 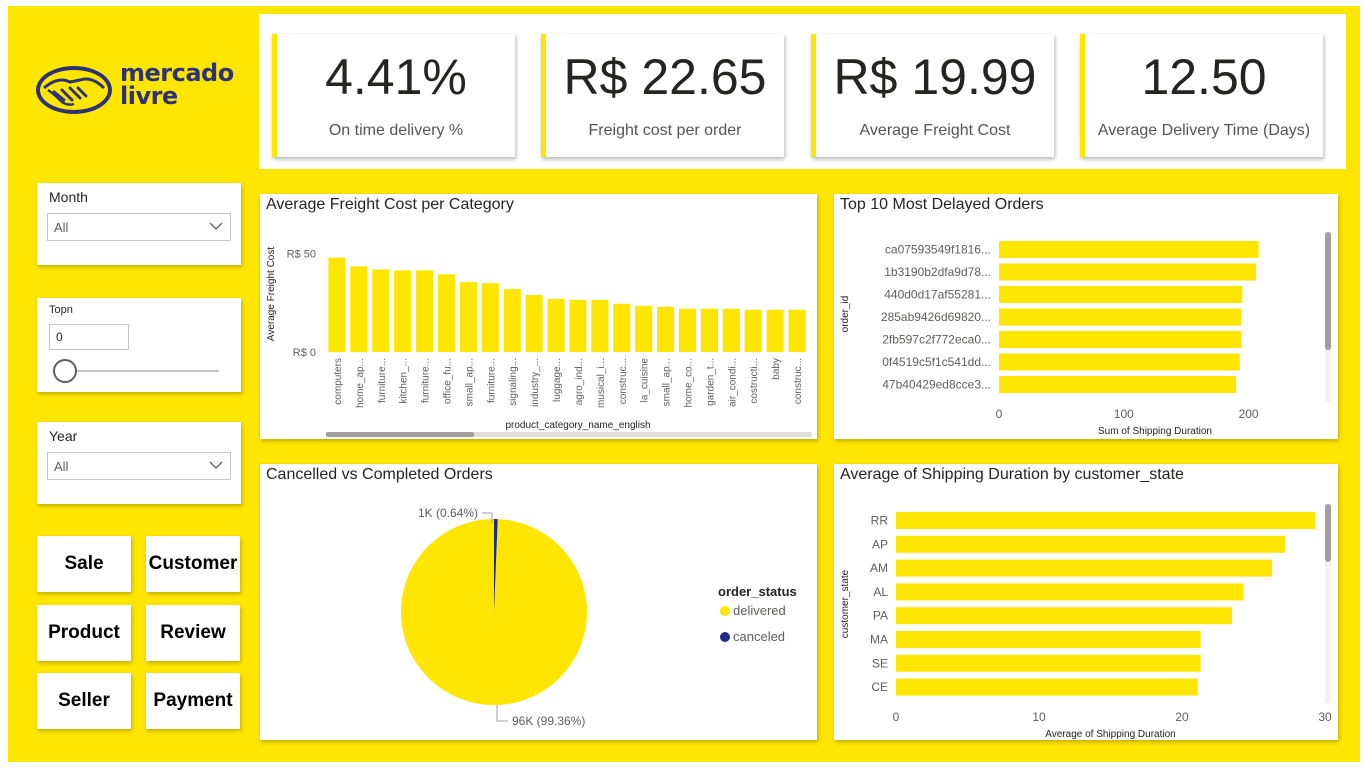 I want to click on x-tick-label: 30, so click(x=1325, y=717).